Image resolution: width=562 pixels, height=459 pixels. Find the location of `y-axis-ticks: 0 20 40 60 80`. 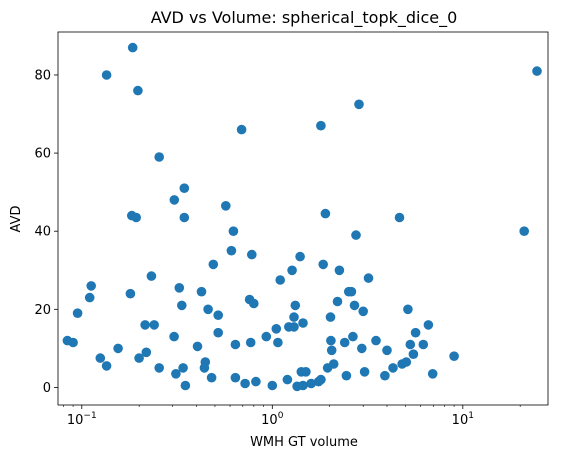

y-axis-ticks: 0 20 40 60 80 is located at coordinates (46, 232).